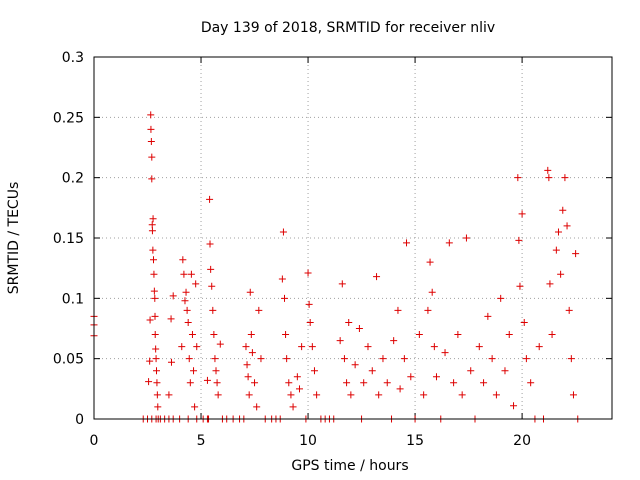 The image size is (640, 480). What do you see at coordinates (14, 238) in the screenshot?
I see `y-axis-label: SRMTID / TECUs` at bounding box center [14, 238].